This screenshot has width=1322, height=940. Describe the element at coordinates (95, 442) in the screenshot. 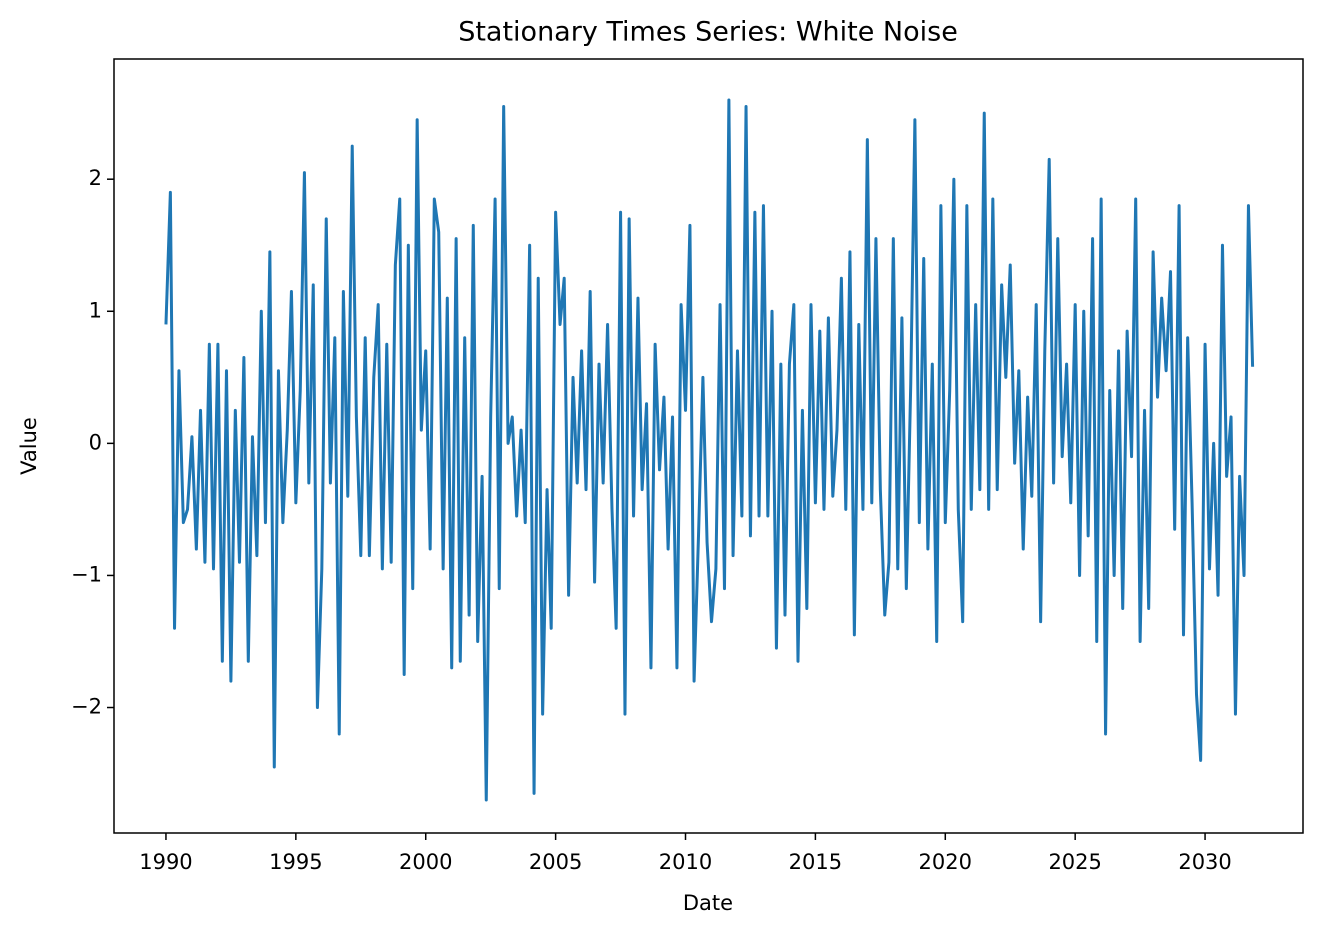

I see `y-tick-label: 0` at that location.